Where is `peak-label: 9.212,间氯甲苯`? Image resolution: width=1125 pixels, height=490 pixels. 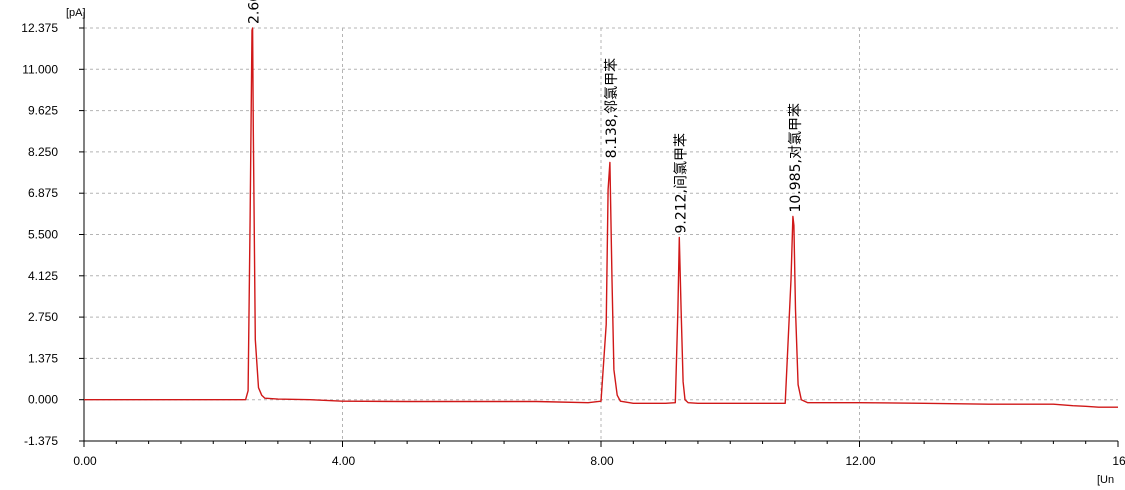
peak-label: 9.212,间氯甲苯 is located at coordinates (680, 183).